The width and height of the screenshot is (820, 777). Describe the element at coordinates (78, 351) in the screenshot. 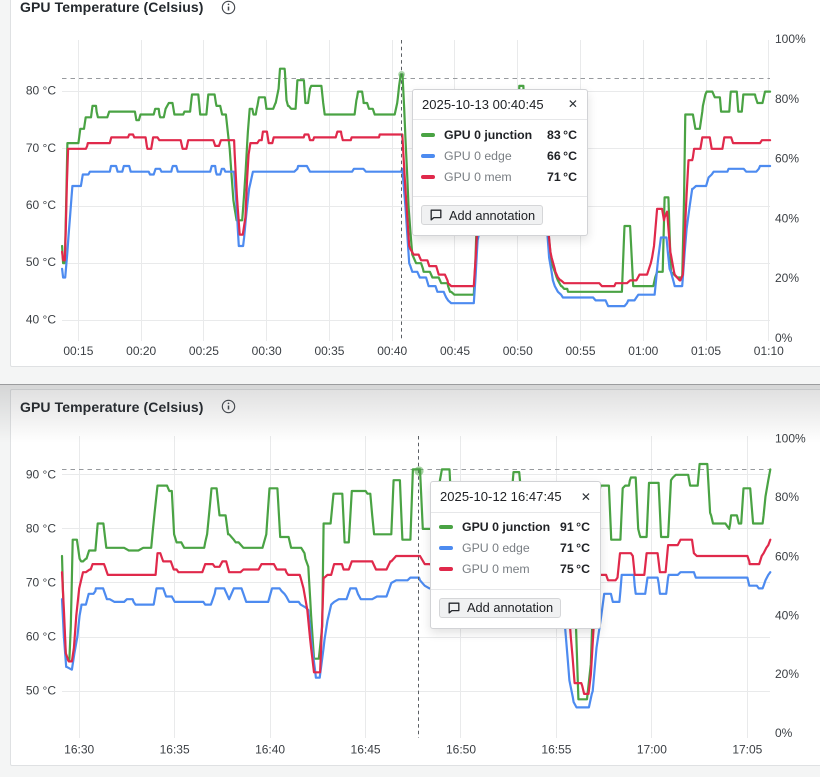

I see `svg-text: 00:15` at that location.